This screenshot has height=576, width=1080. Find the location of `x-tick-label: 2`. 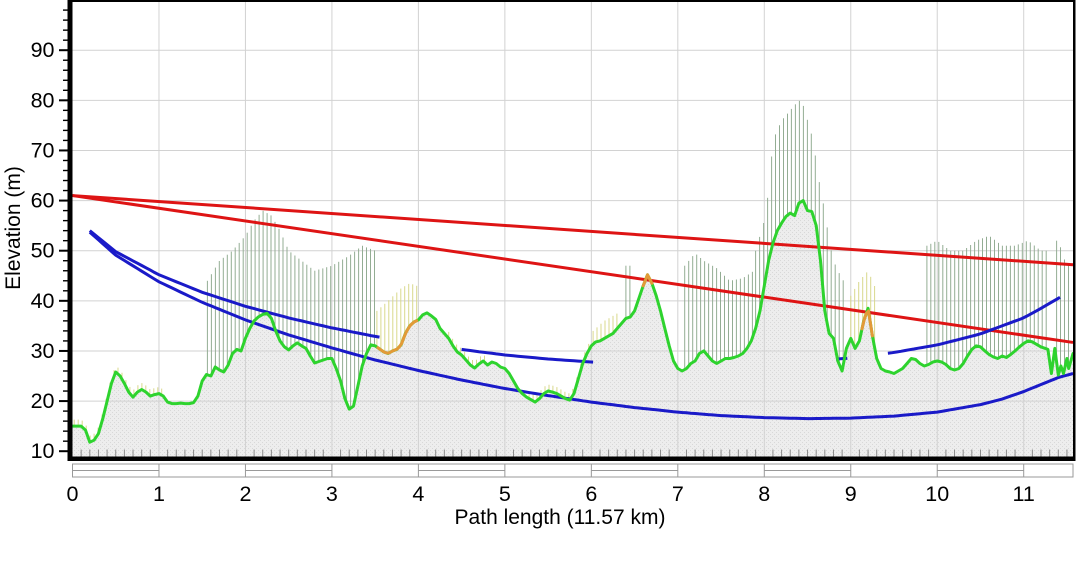

x-tick-label: 2 is located at coordinates (245, 494).